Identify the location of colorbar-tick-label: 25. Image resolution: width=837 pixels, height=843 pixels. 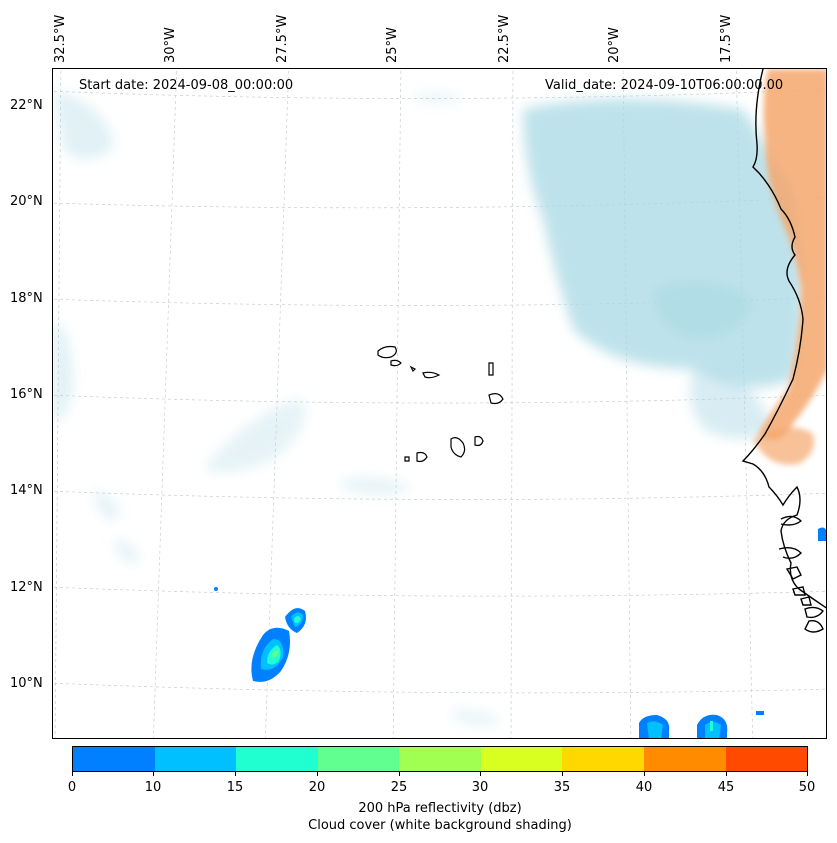
(399, 787).